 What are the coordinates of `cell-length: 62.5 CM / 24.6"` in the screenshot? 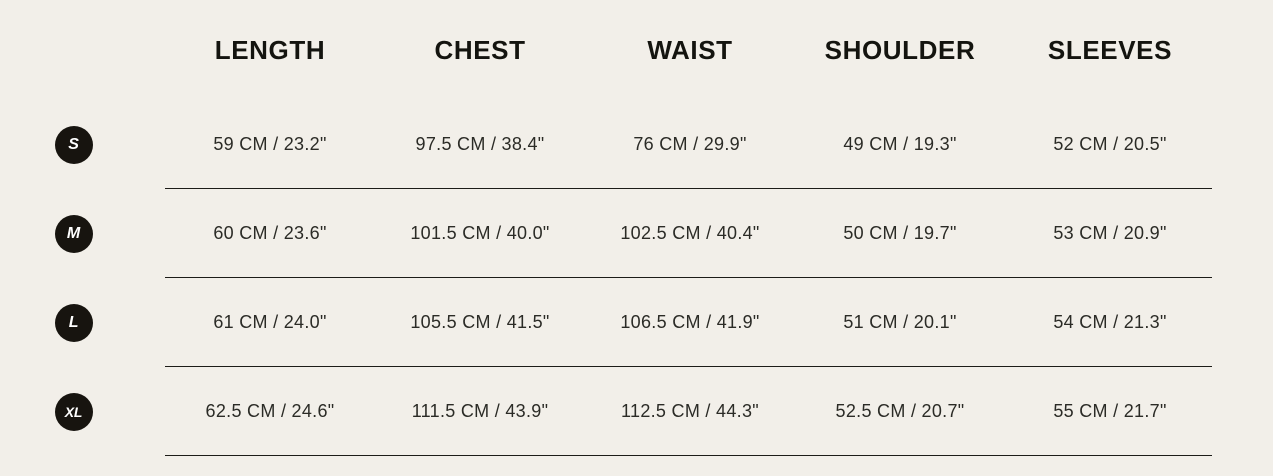 It's located at (270, 411).